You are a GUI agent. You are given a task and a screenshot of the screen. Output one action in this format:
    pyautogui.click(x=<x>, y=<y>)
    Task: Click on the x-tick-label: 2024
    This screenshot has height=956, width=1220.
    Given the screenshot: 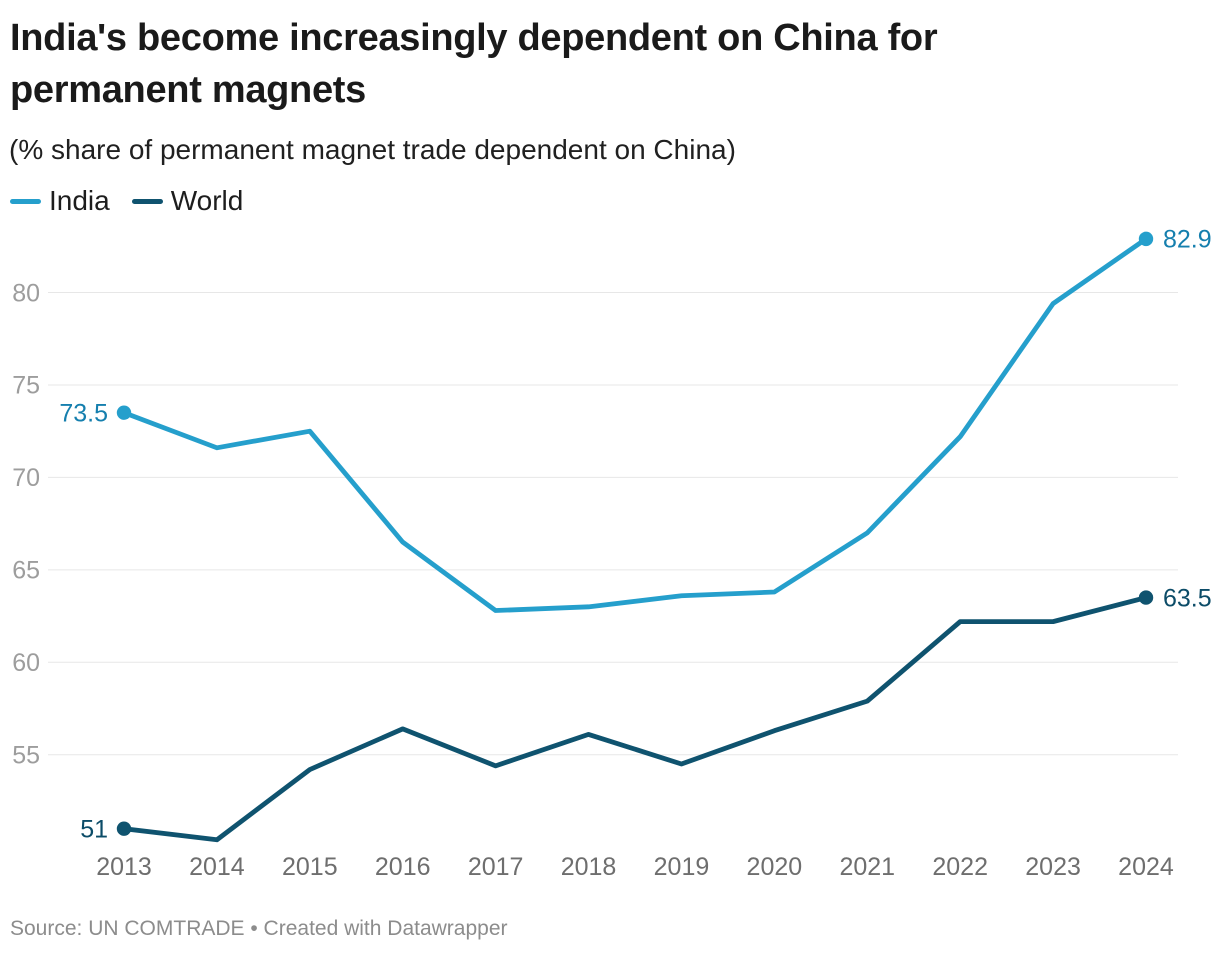 What is the action you would take?
    pyautogui.click(x=1146, y=867)
    